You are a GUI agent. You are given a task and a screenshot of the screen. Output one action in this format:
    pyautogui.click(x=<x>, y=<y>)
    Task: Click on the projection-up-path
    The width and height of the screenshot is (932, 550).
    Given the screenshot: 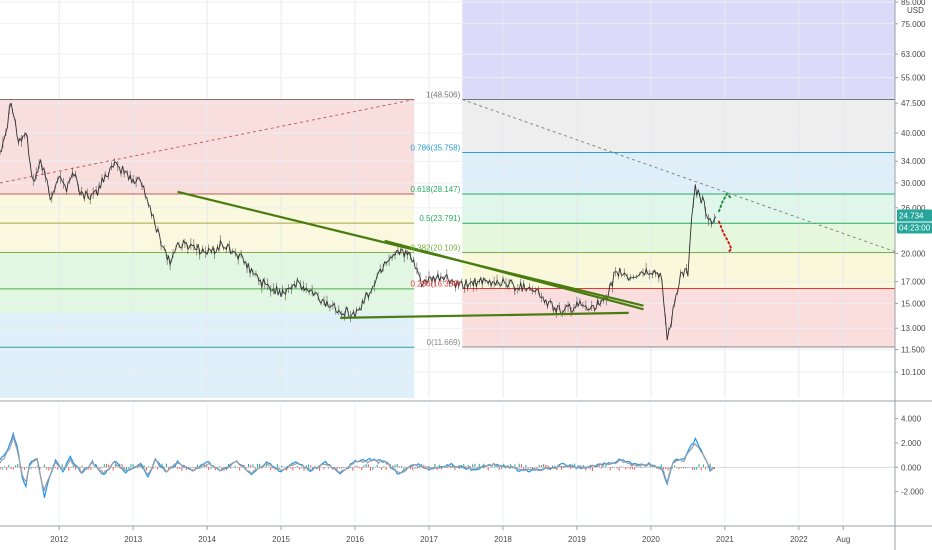 What is the action you would take?
    pyautogui.click(x=725, y=202)
    